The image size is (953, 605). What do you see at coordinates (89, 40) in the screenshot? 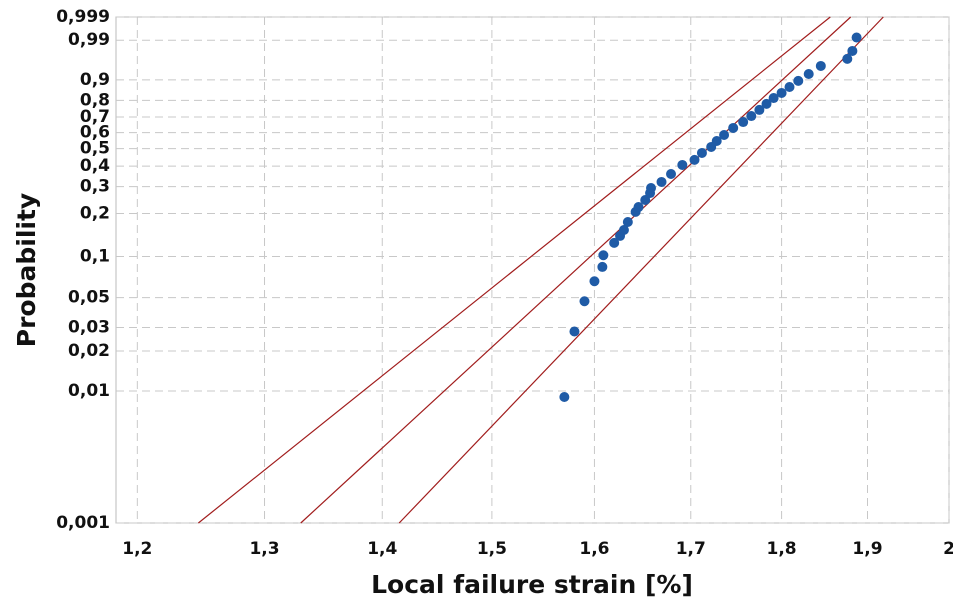
I see `y-tick-label: 0,99` at bounding box center [89, 40].